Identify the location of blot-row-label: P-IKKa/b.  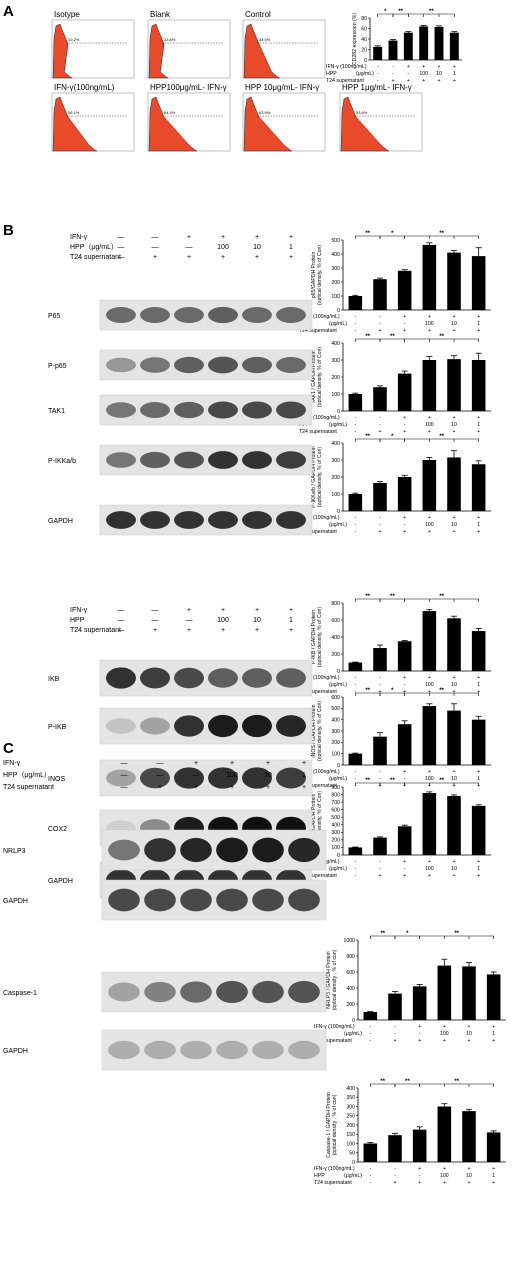
(62, 461).